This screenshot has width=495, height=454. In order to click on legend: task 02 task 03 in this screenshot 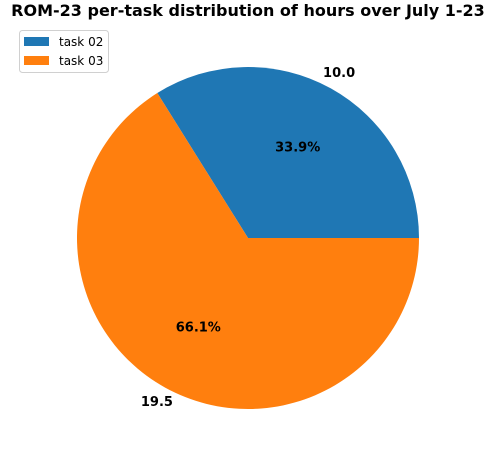, I will do `click(64, 51)`.